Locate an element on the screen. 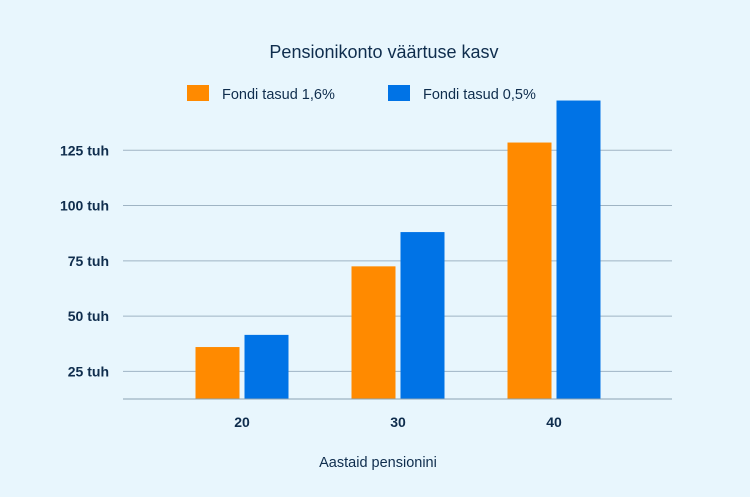 The image size is (750, 497). y-tick-label: 25 tuh is located at coordinates (88, 371).